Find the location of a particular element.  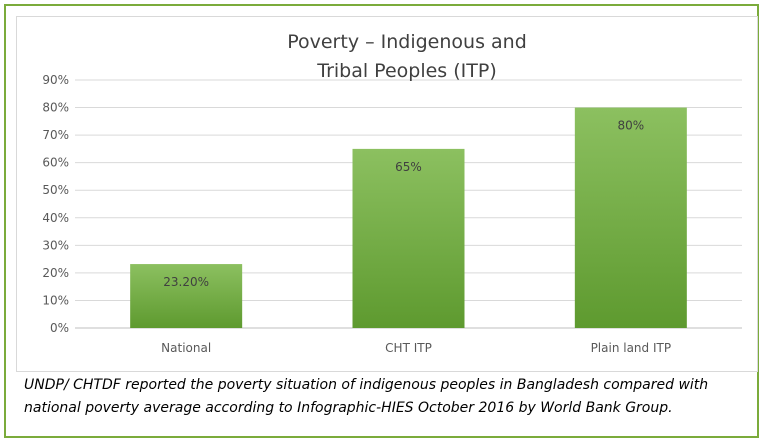

data-label: 80% is located at coordinates (630, 126).